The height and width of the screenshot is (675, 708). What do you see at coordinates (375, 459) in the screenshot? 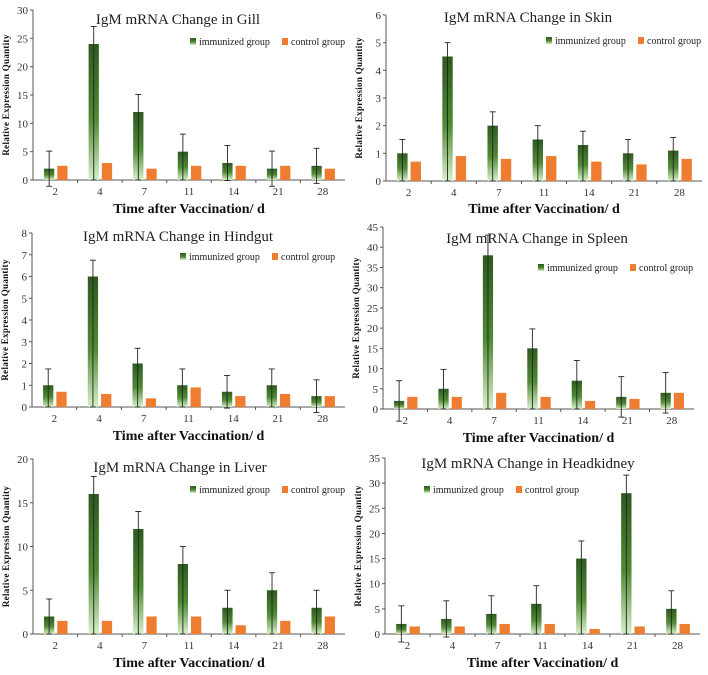
I see `y-tick-label: 35` at bounding box center [375, 459].